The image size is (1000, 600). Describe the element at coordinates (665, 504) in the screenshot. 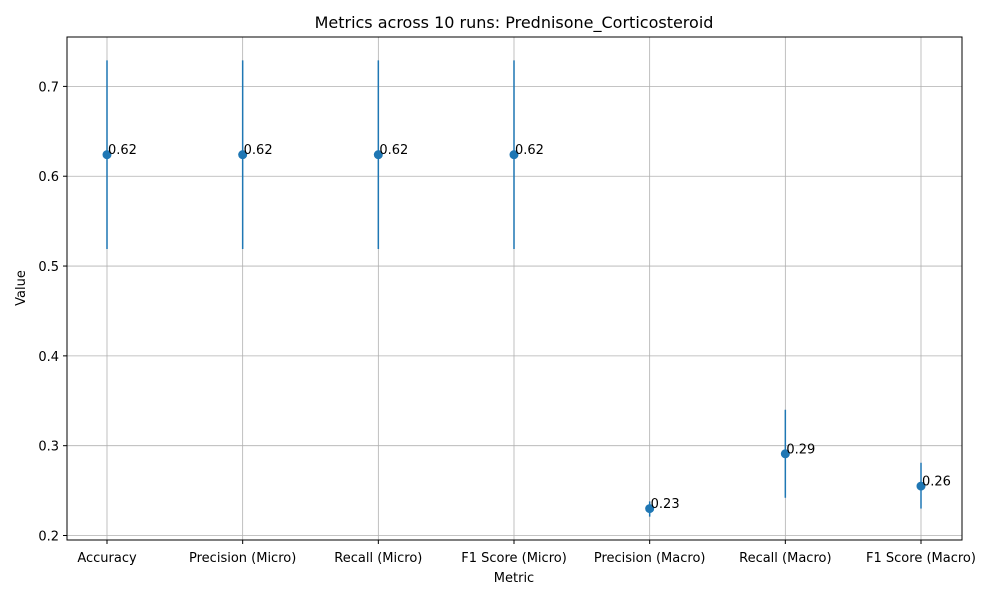

I see `data-label: 0.23` at that location.